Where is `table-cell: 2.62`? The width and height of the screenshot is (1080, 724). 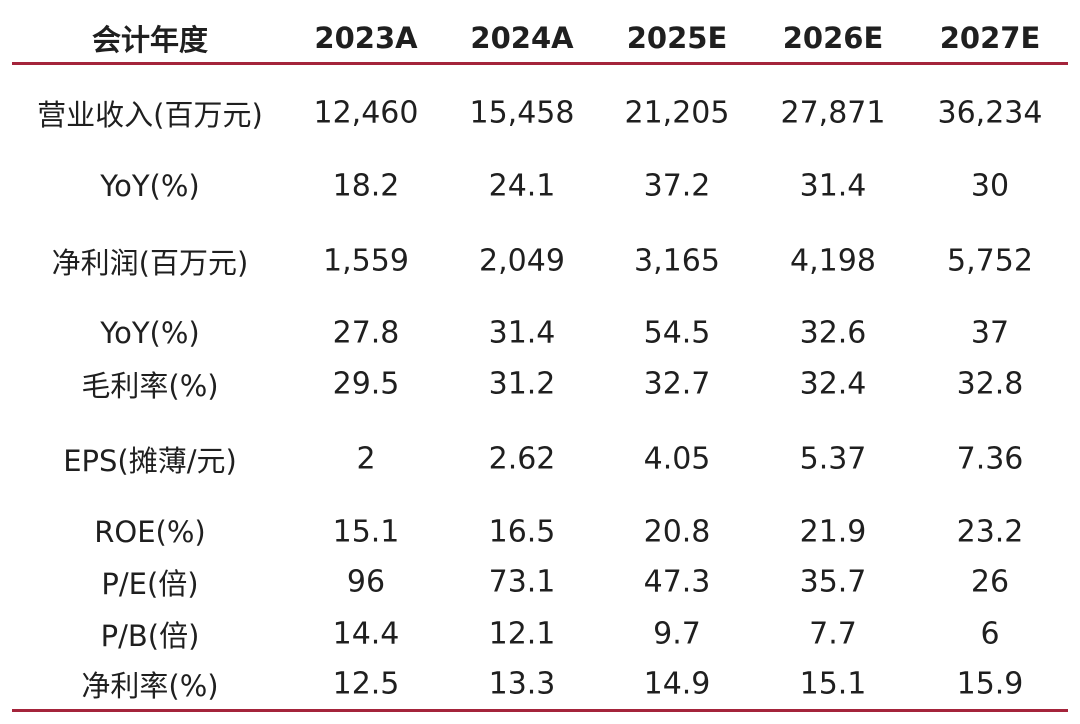
table-cell: 2.62 is located at coordinates (522, 459).